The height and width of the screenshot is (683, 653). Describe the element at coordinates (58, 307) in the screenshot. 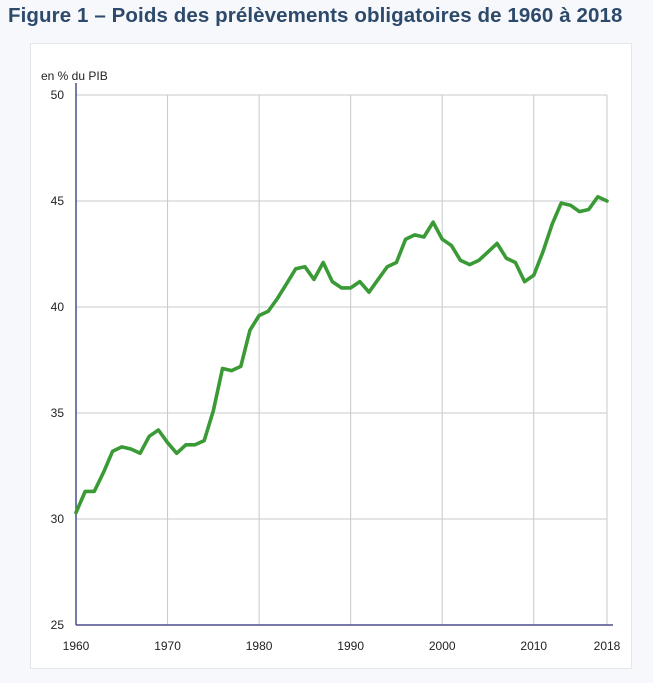

I see `y-tick-label: 40` at that location.